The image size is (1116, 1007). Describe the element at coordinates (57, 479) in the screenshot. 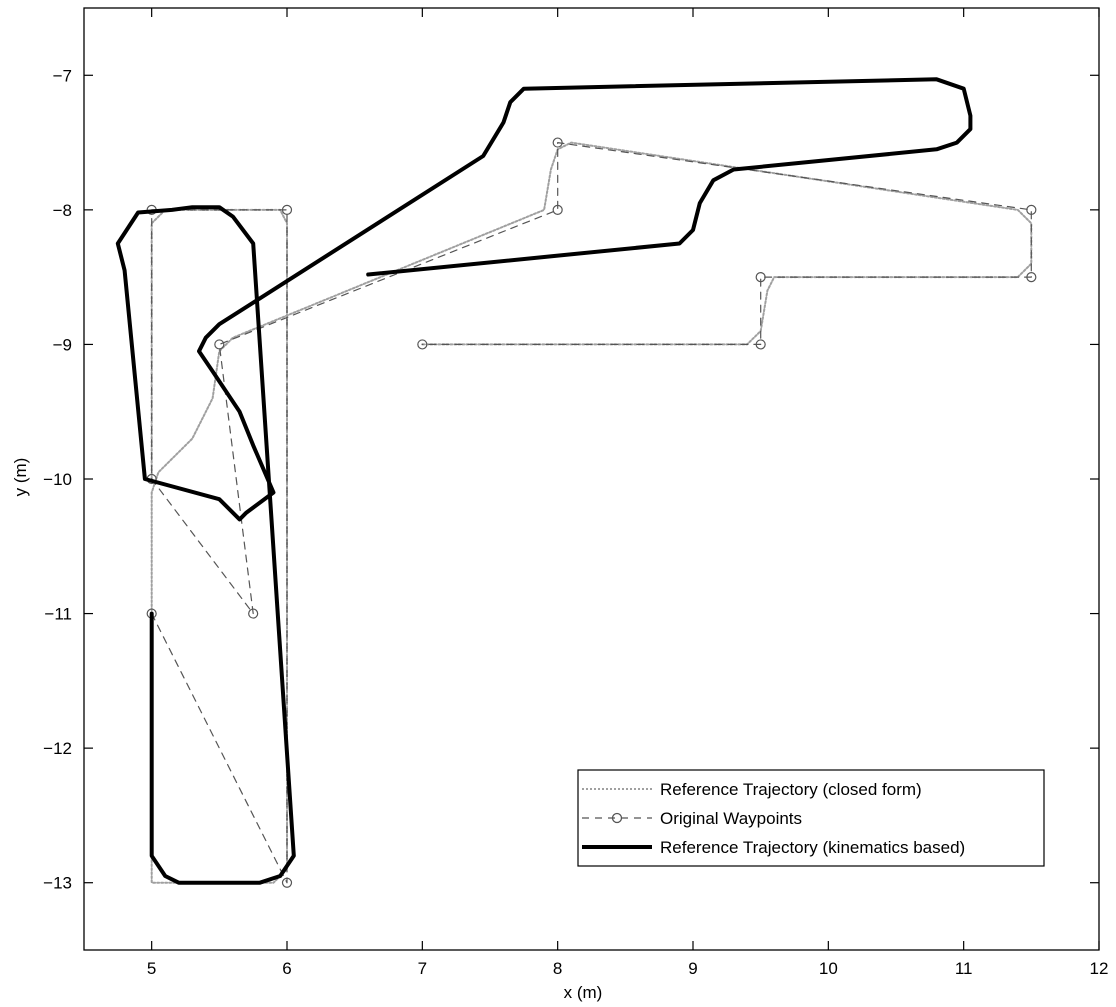

I see `y-tick-label: −10` at that location.